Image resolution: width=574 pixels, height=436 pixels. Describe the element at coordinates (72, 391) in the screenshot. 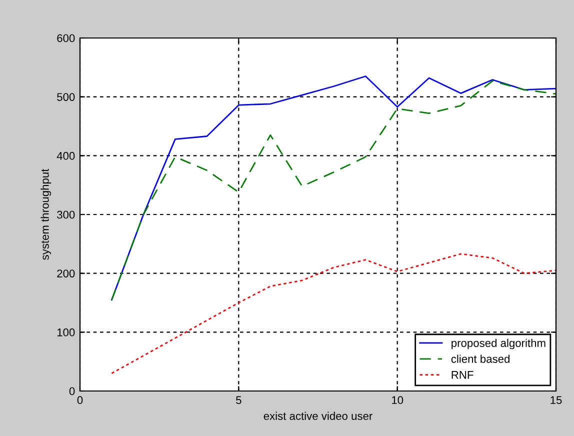

I see `y-tick-label: 0` at that location.